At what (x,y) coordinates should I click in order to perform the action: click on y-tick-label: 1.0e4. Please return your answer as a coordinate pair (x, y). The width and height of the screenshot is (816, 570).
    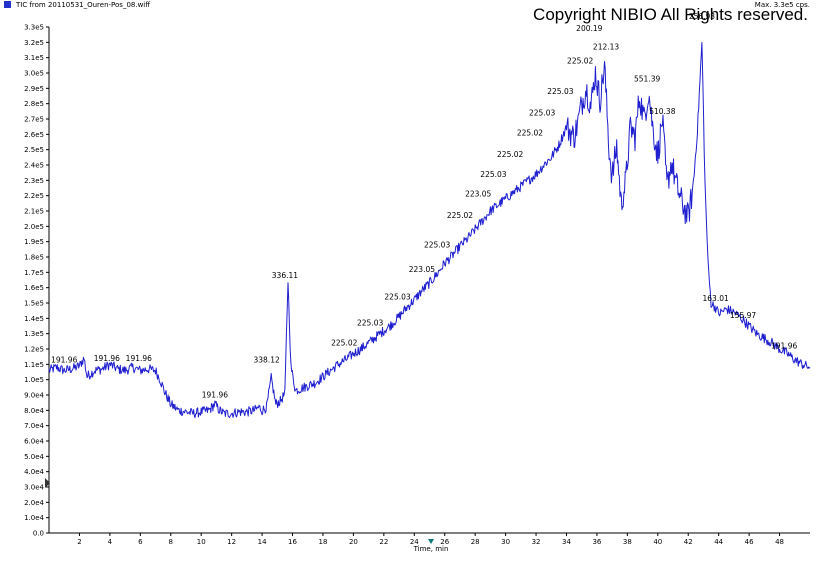
    Looking at the image, I should click on (34, 518).